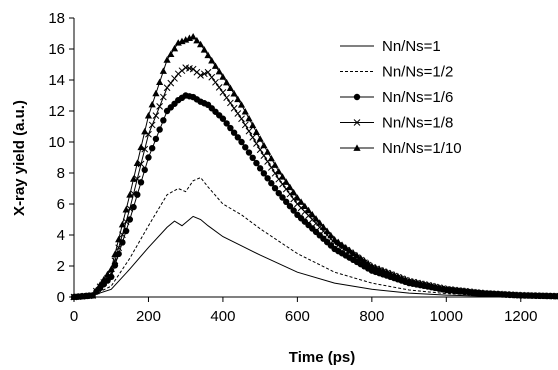 The image size is (558, 370). What do you see at coordinates (417, 97) in the screenshot?
I see `legend-label: Nn/Ns=1/6` at bounding box center [417, 97].